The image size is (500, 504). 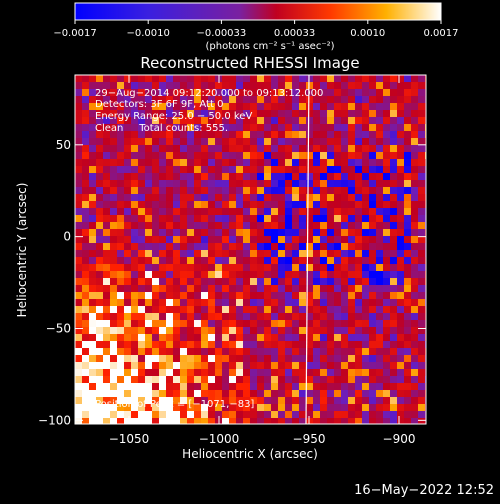 What do you see at coordinates (129, 439) in the screenshot?
I see `x-tick-label: −1050` at bounding box center [129, 439].